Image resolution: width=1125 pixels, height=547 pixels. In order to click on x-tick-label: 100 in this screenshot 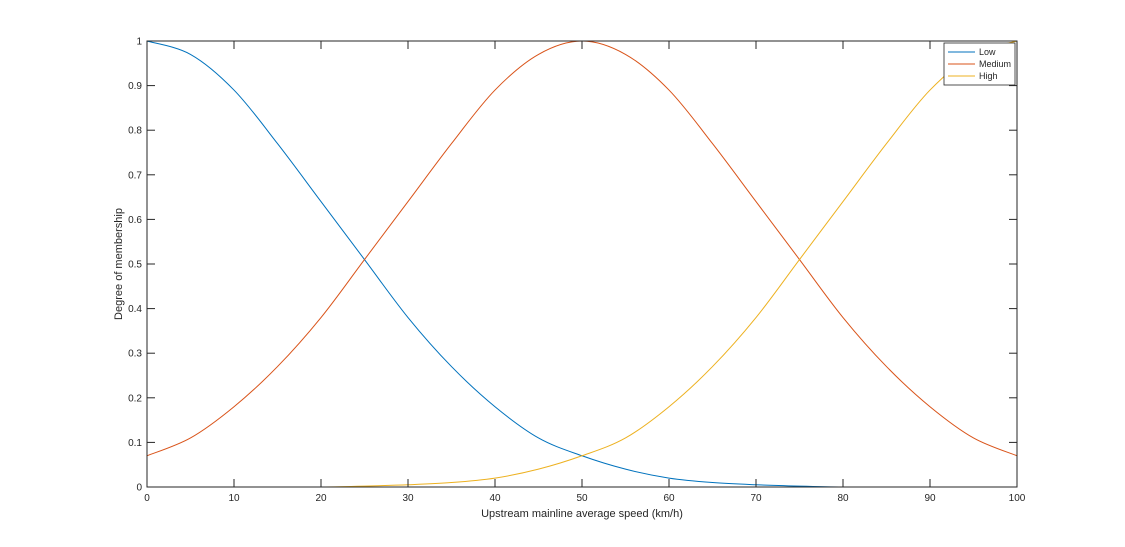, I will do `click(1017, 498)`.